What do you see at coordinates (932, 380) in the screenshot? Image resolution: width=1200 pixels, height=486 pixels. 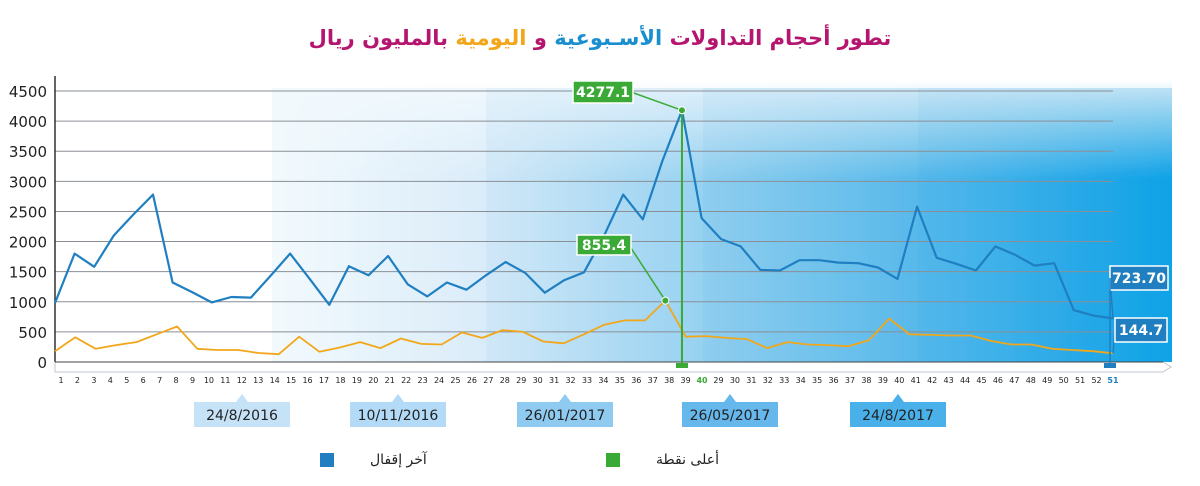 I see `x-tick-label: 42` at bounding box center [932, 380].